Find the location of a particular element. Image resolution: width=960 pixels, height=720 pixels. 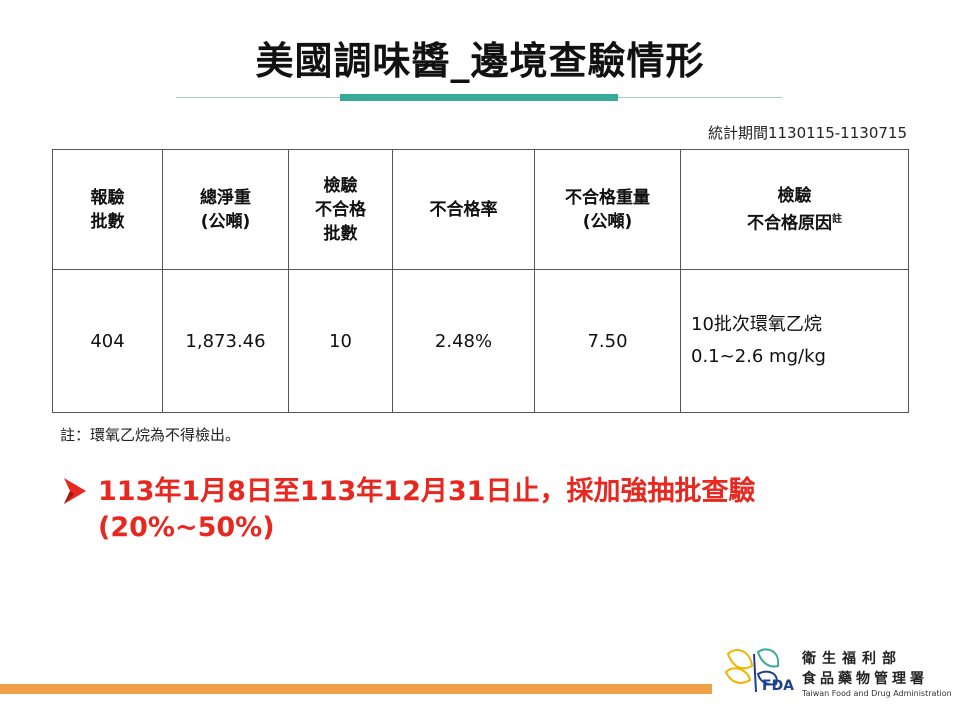

cell-lots: 404 is located at coordinates (107, 341).